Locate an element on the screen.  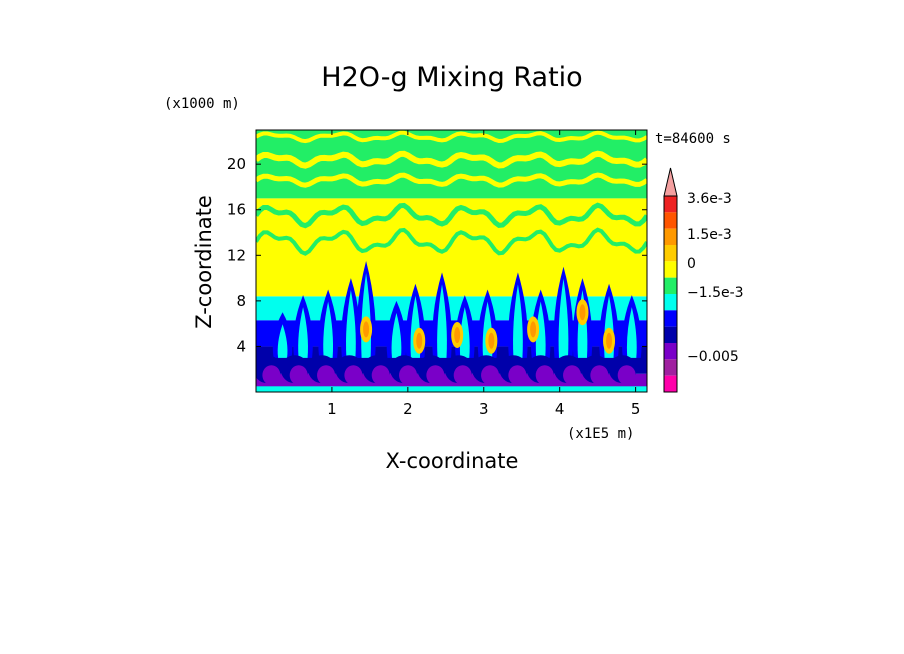
x-tick-label-3: 4 is located at coordinates (560, 409).